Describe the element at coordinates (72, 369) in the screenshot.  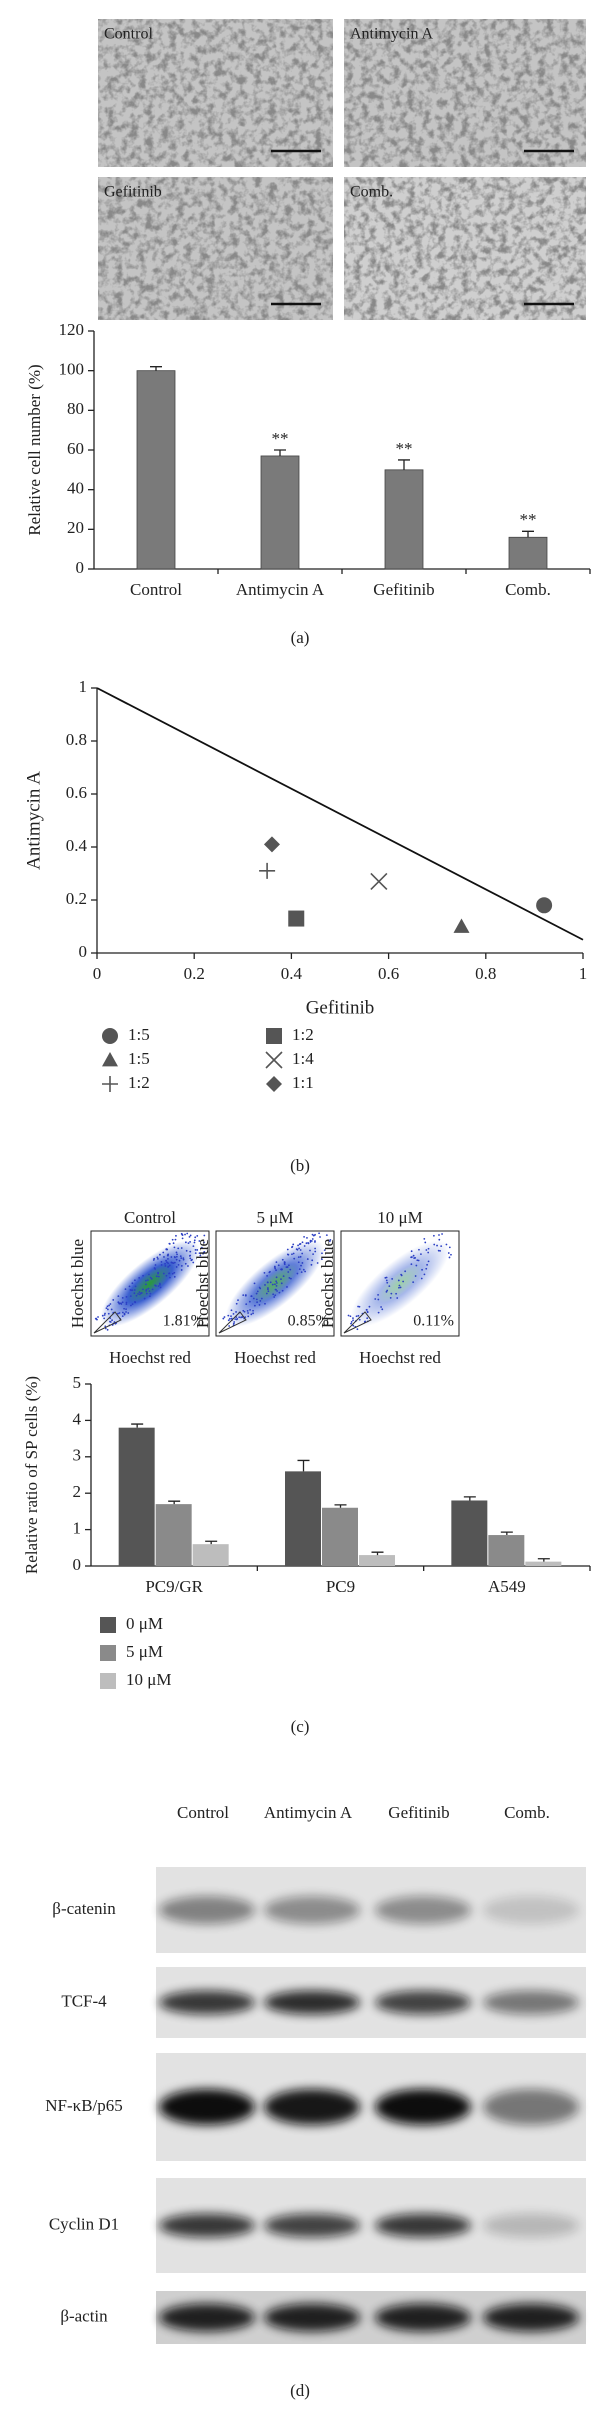
I see `y-tick-label: 100` at that location.